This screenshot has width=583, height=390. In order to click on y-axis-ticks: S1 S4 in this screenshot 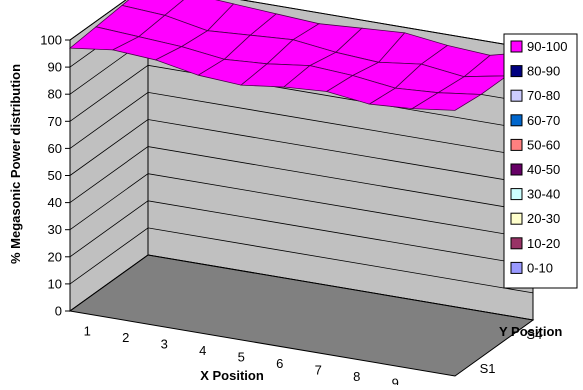, I will do `click(511, 351)`.